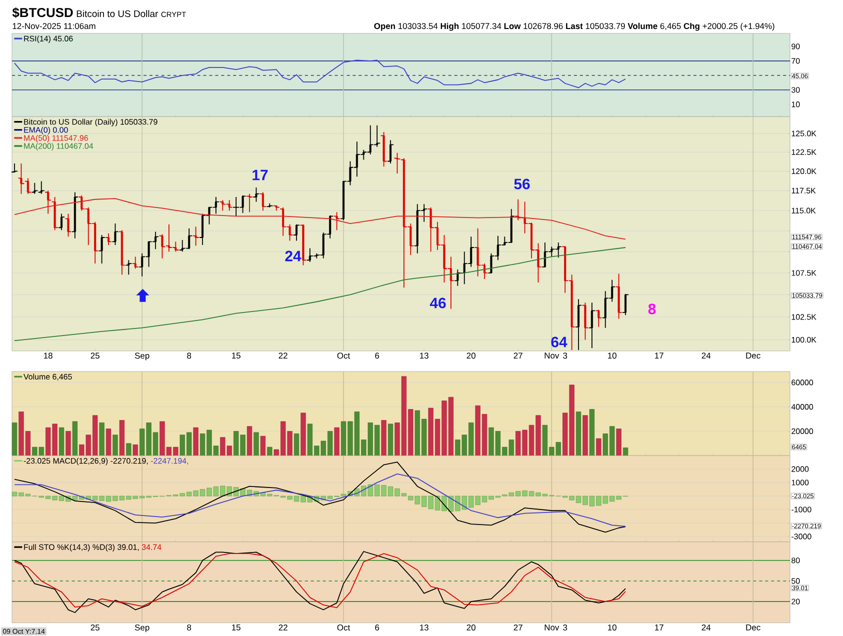 The image size is (843, 636). I want to click on annotation: 8, so click(652, 309).